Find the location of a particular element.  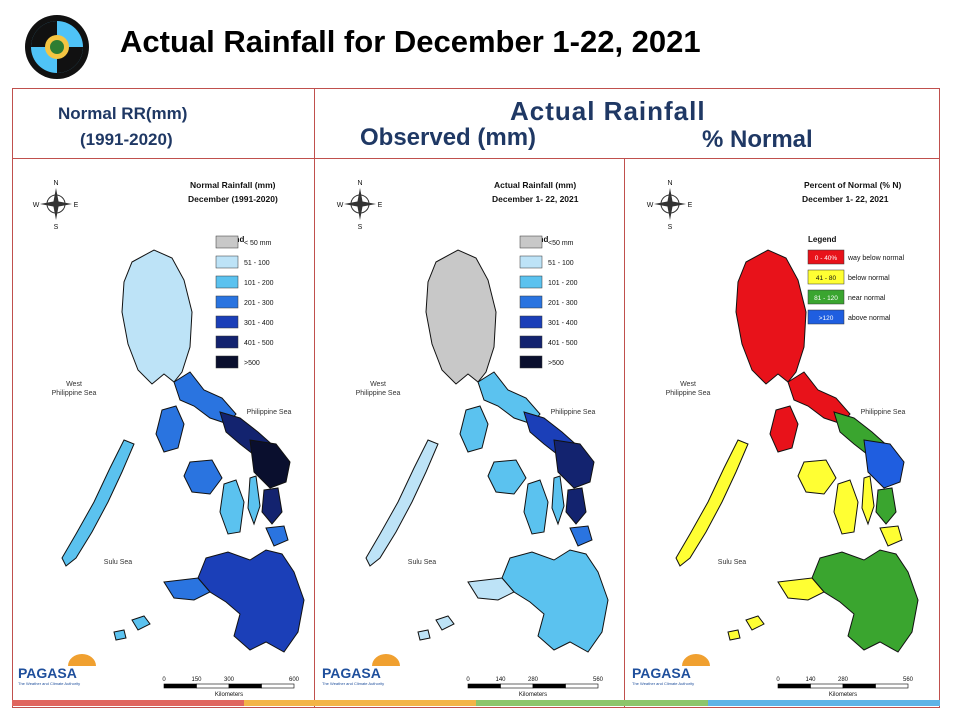

legend-label: way below normal is located at coordinates (875, 258).